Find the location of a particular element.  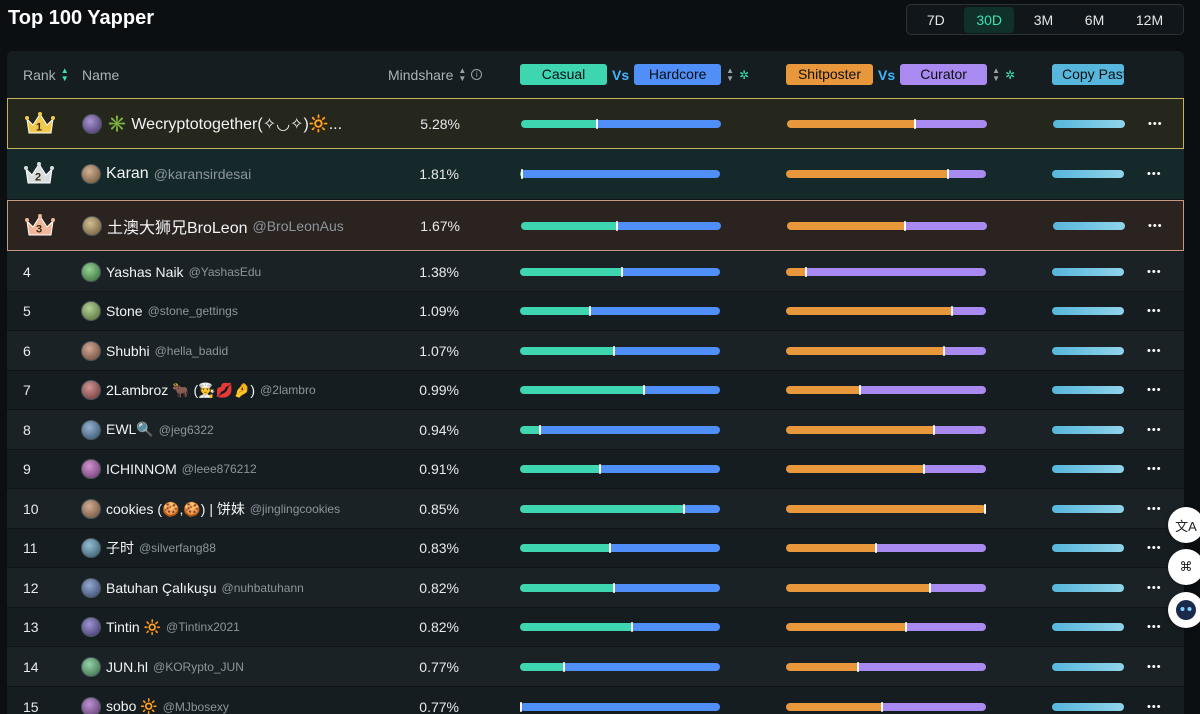

user-handle: @silverfang88 is located at coordinates (177, 548).